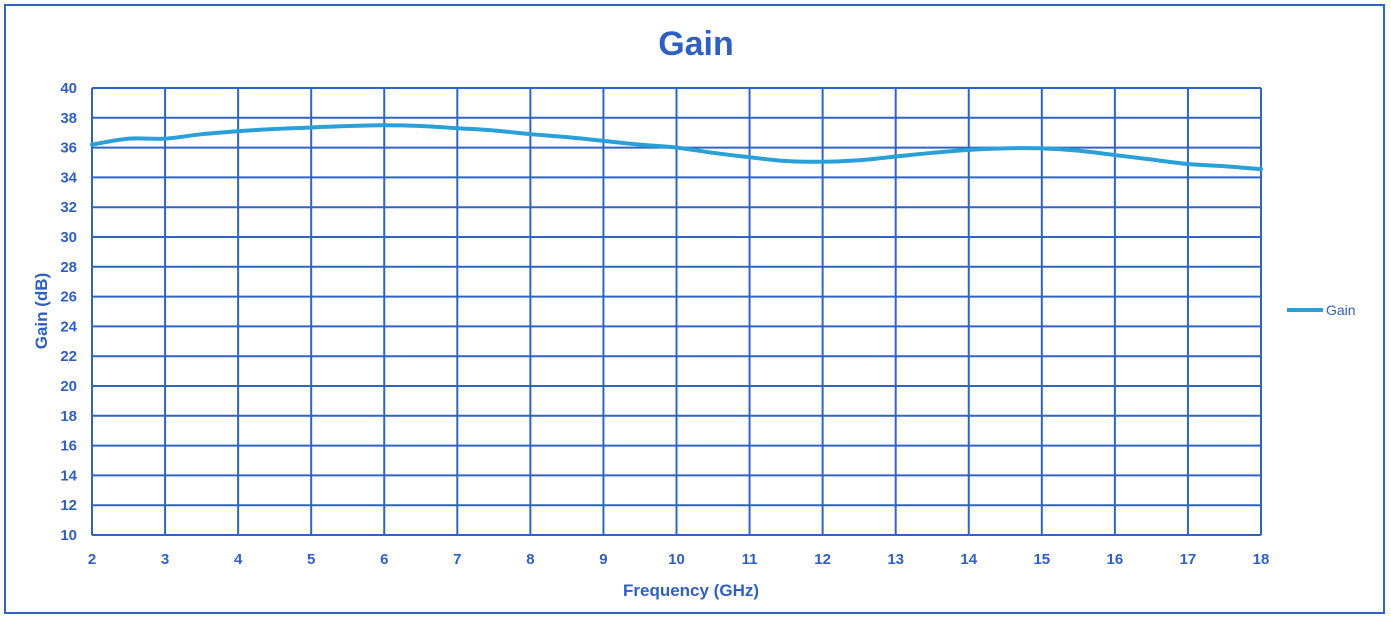 This screenshot has height=620, width=1391. What do you see at coordinates (68, 416) in the screenshot?
I see `y-tick-label: 18` at bounding box center [68, 416].